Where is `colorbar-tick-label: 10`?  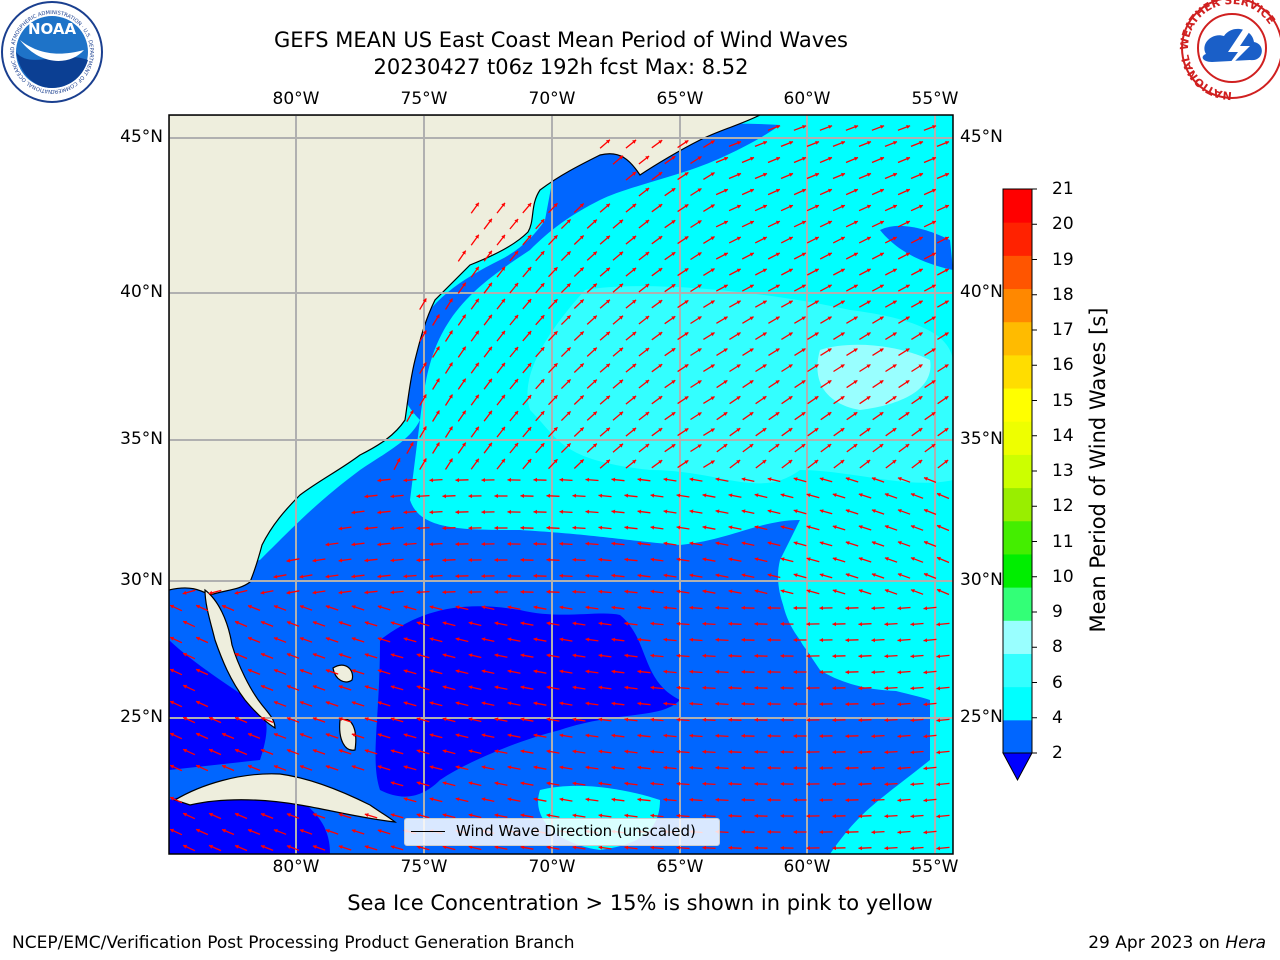 colorbar-tick-label: 10 is located at coordinates (1063, 576).